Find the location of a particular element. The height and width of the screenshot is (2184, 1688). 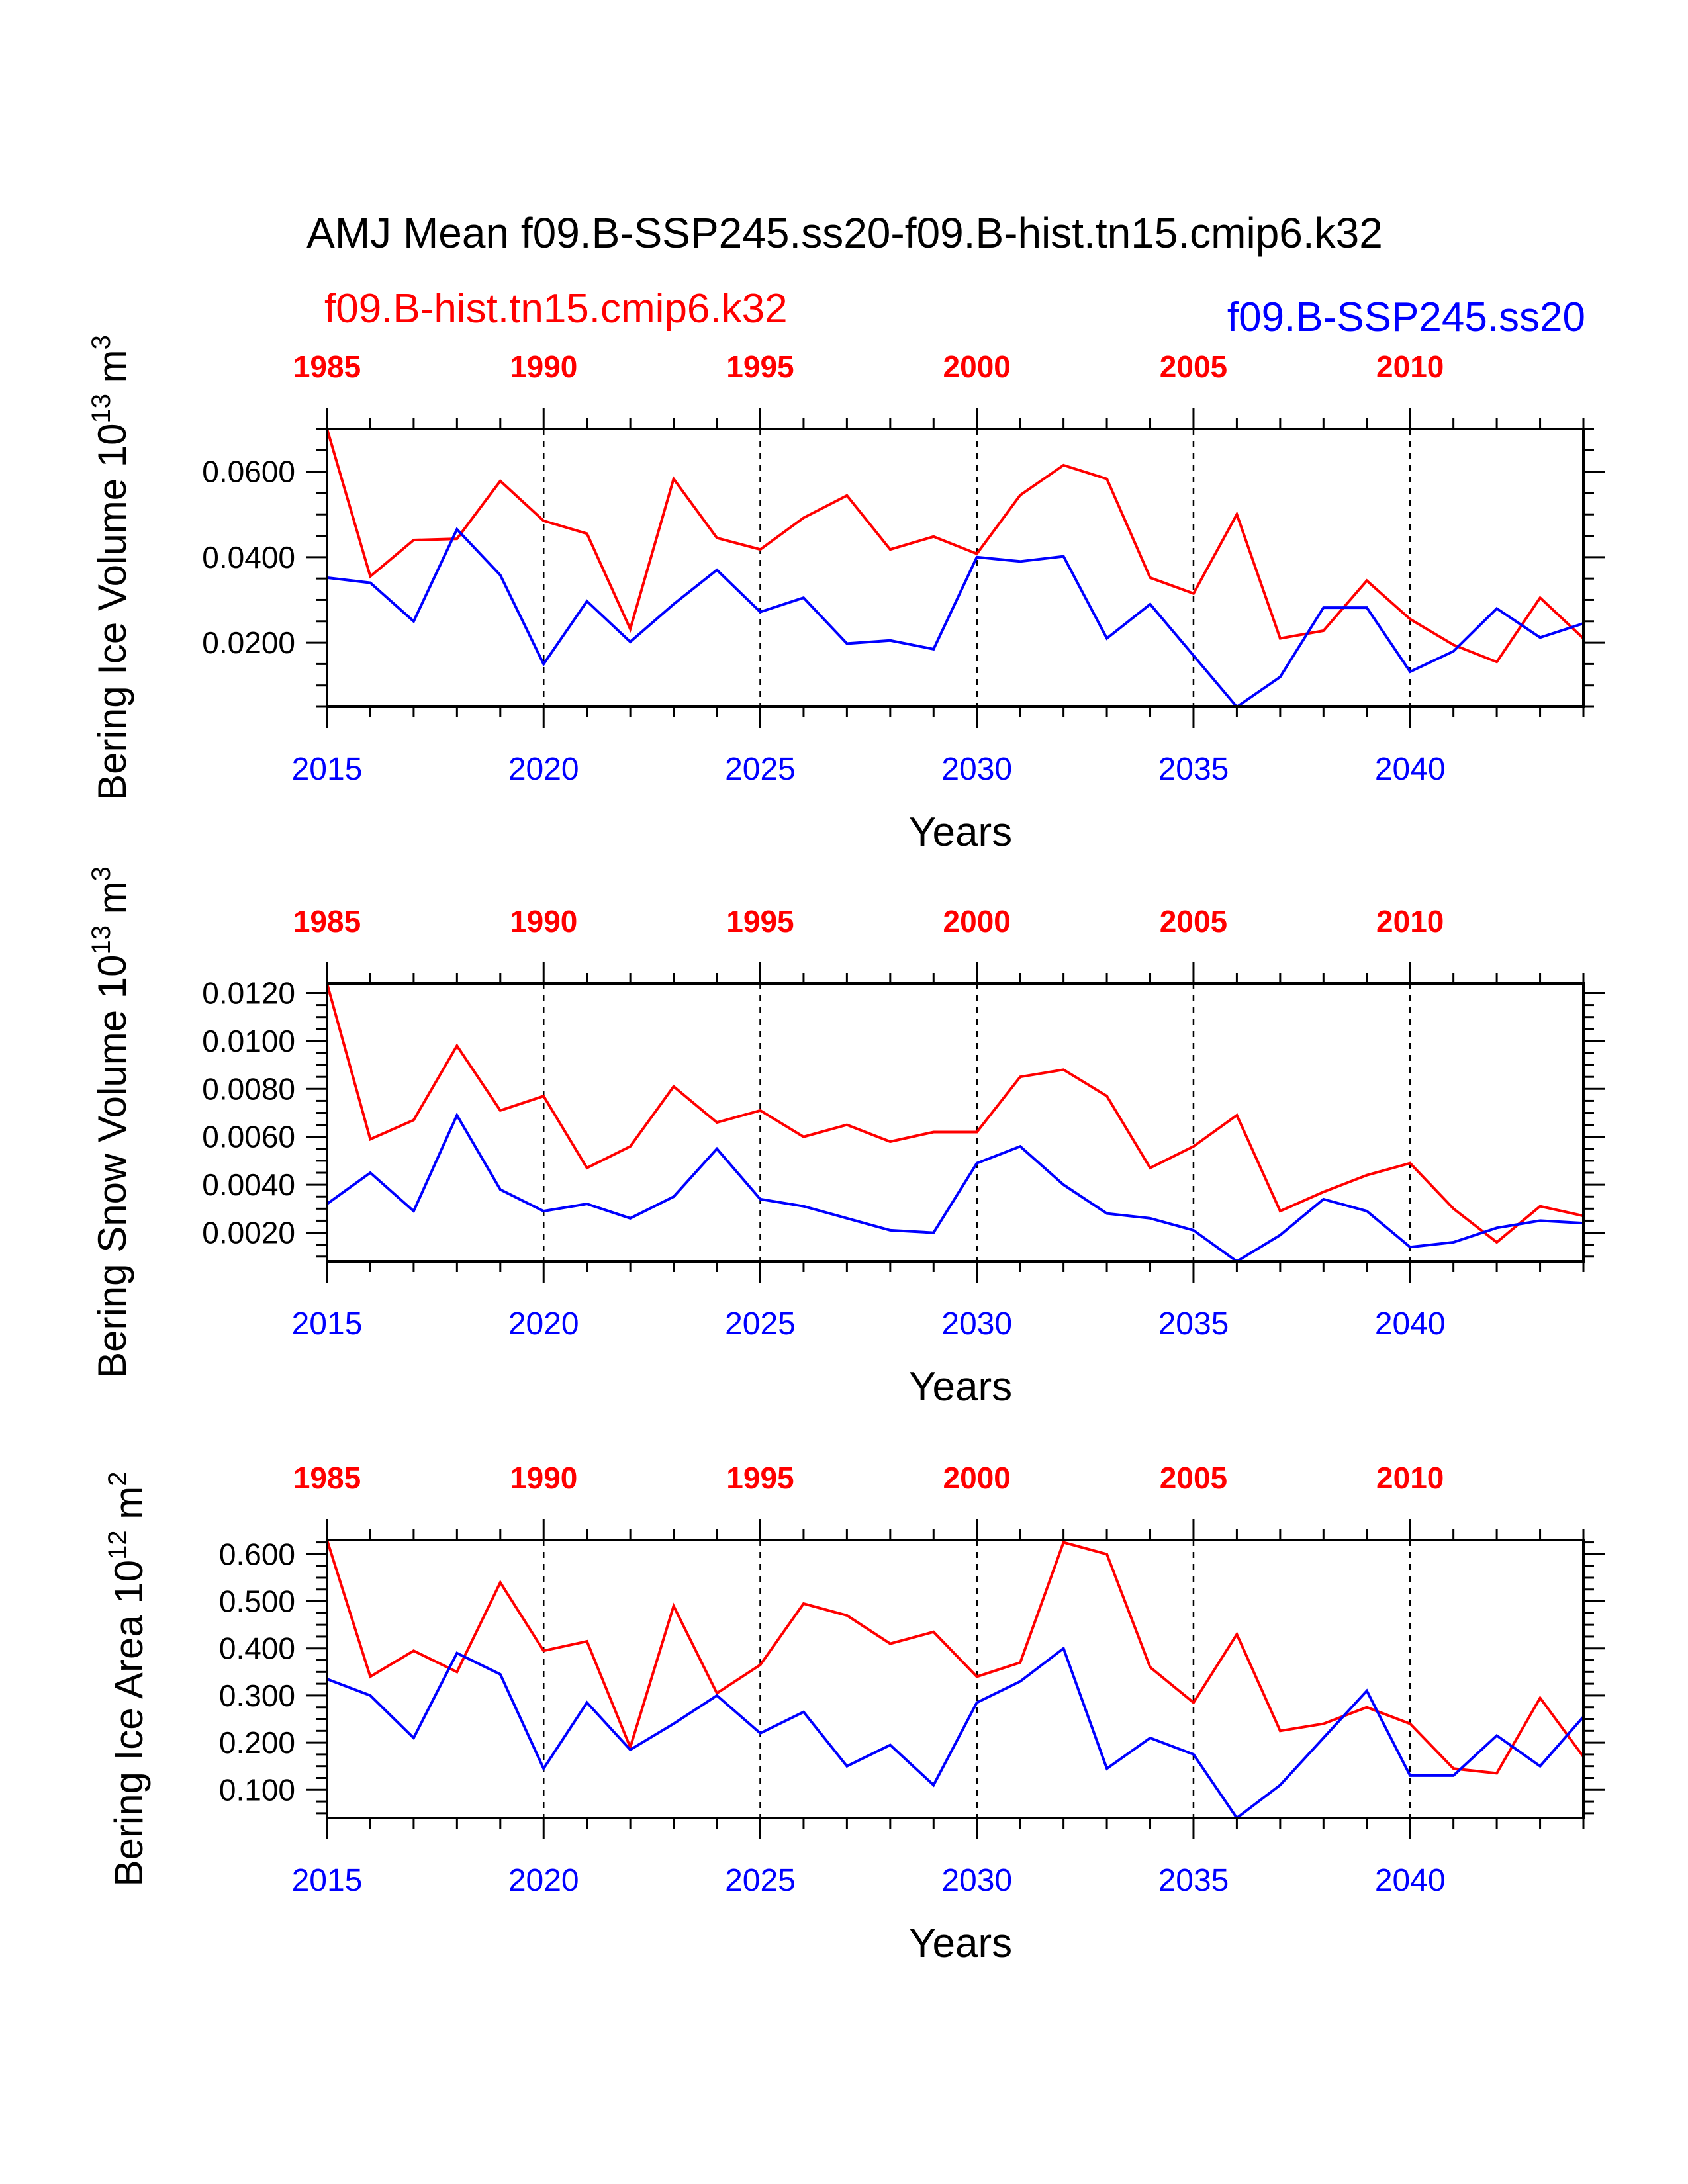

y-axis-label-part: Bering Snow Volume 10 is located at coordinates (112, 1167).